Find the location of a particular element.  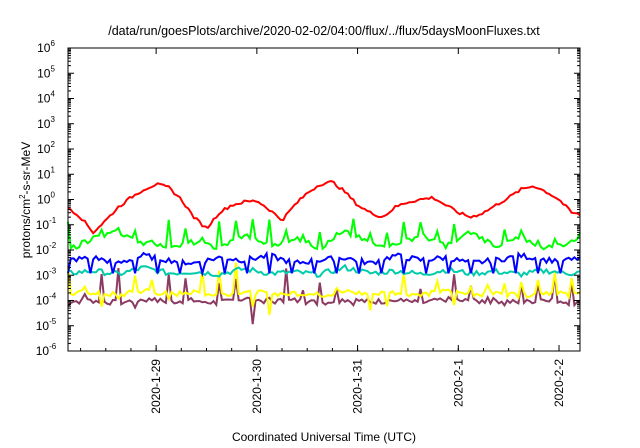

y-tick-label: 10⁻⁴ is located at coordinates (46, 300).